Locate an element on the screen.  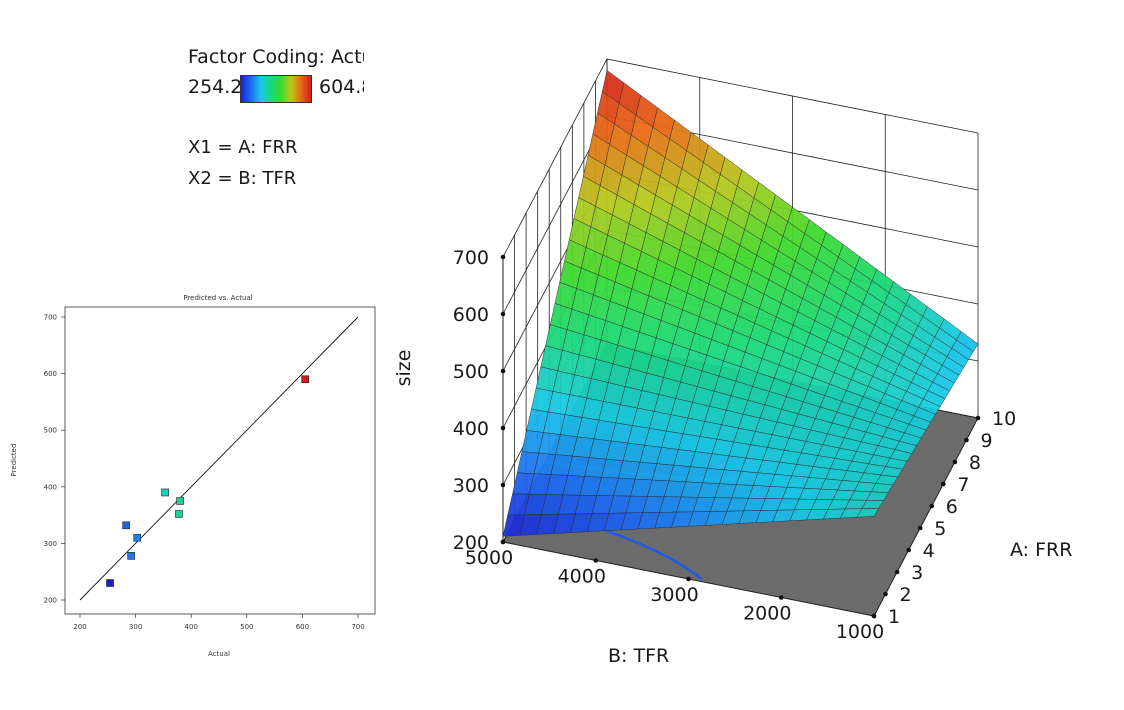
surface-frr-tick-label: 2 is located at coordinates (906, 595).